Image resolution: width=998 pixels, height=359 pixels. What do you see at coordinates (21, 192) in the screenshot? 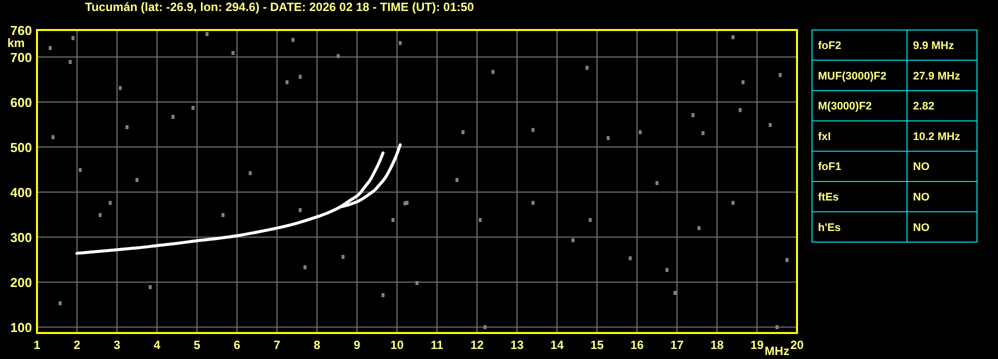
I see `y-tick-label: 400` at bounding box center [21, 192].